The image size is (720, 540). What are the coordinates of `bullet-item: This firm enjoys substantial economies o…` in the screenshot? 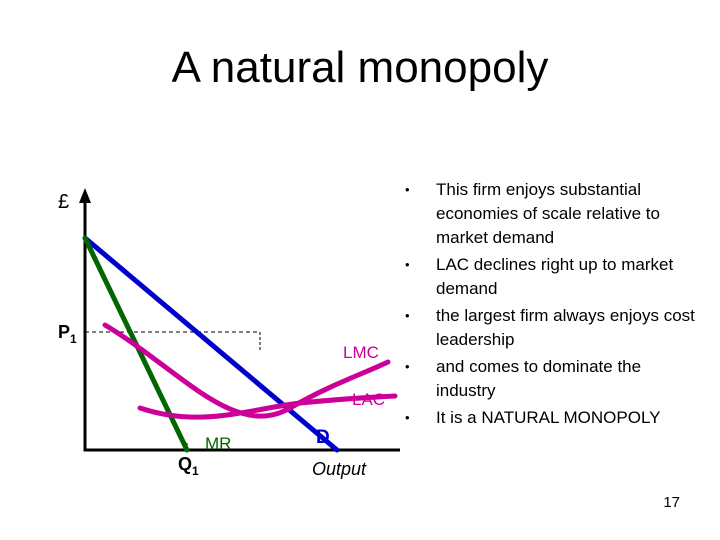 It's located at (555, 214).